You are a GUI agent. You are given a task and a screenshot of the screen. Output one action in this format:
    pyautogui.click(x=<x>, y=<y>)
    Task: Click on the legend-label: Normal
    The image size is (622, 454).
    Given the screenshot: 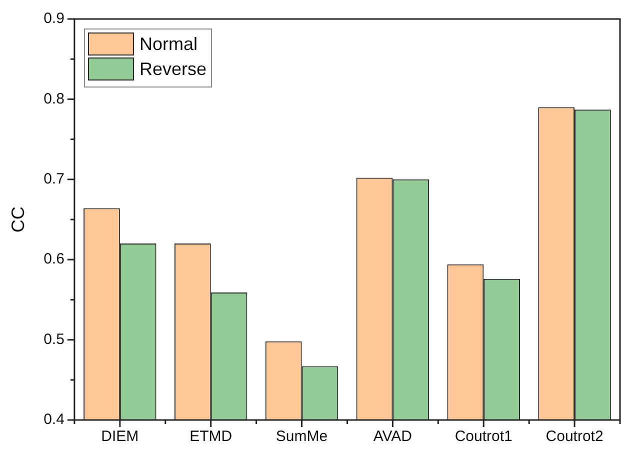 What is the action you would take?
    pyautogui.click(x=168, y=44)
    